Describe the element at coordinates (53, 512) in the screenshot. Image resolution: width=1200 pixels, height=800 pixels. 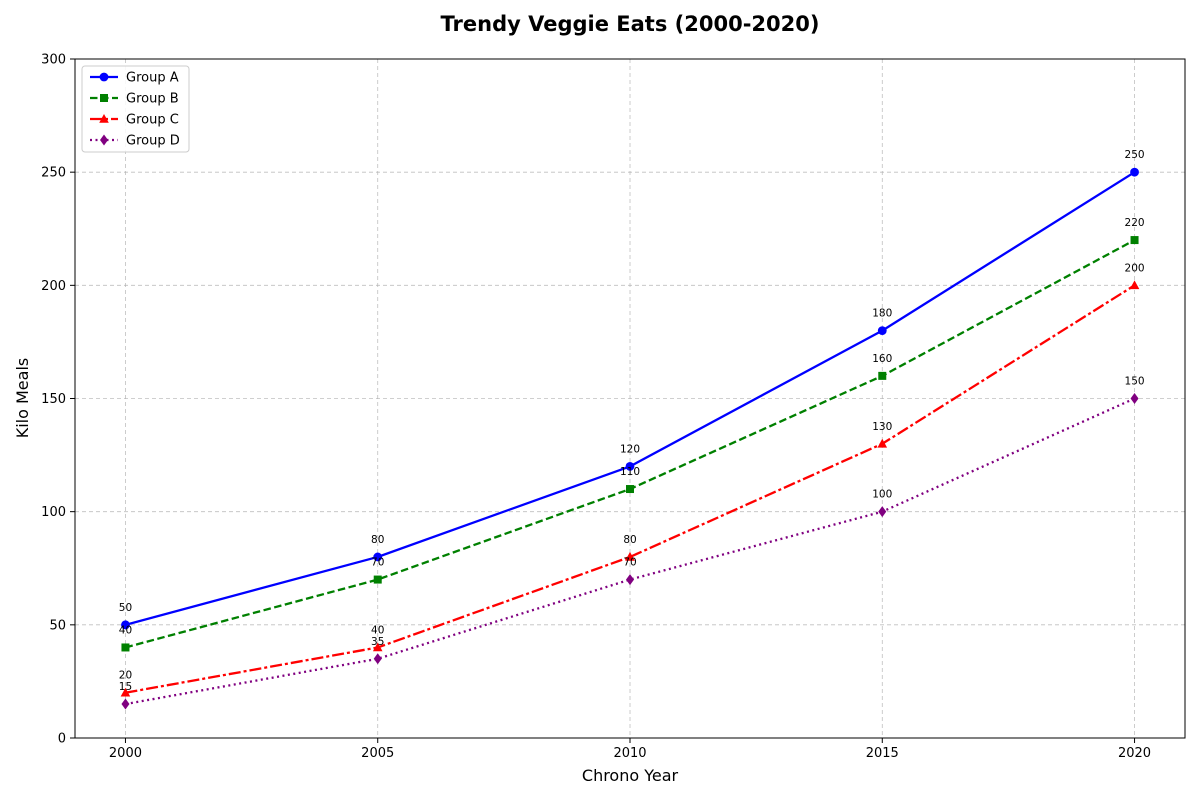
I see `y-tick-label: 100` at that location.